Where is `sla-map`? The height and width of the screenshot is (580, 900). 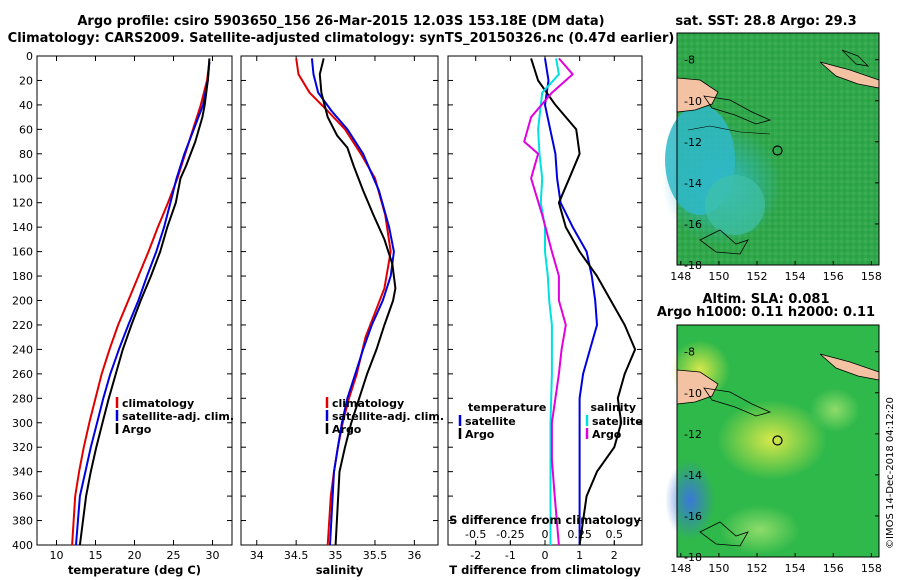
sla-map is located at coordinates (772, 441).